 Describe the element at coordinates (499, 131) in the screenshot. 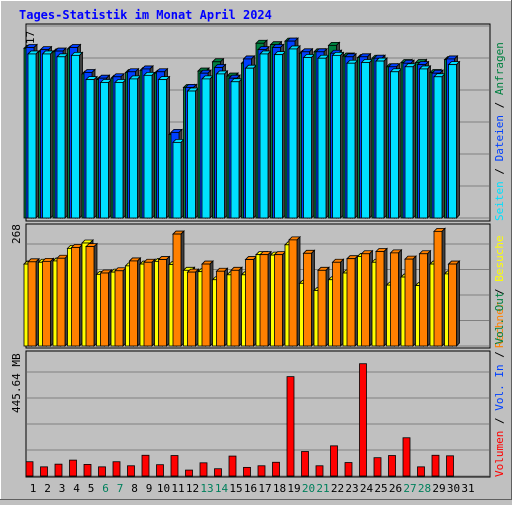

I see `legend-top: Seiten / Dateien / Anfragen` at that location.